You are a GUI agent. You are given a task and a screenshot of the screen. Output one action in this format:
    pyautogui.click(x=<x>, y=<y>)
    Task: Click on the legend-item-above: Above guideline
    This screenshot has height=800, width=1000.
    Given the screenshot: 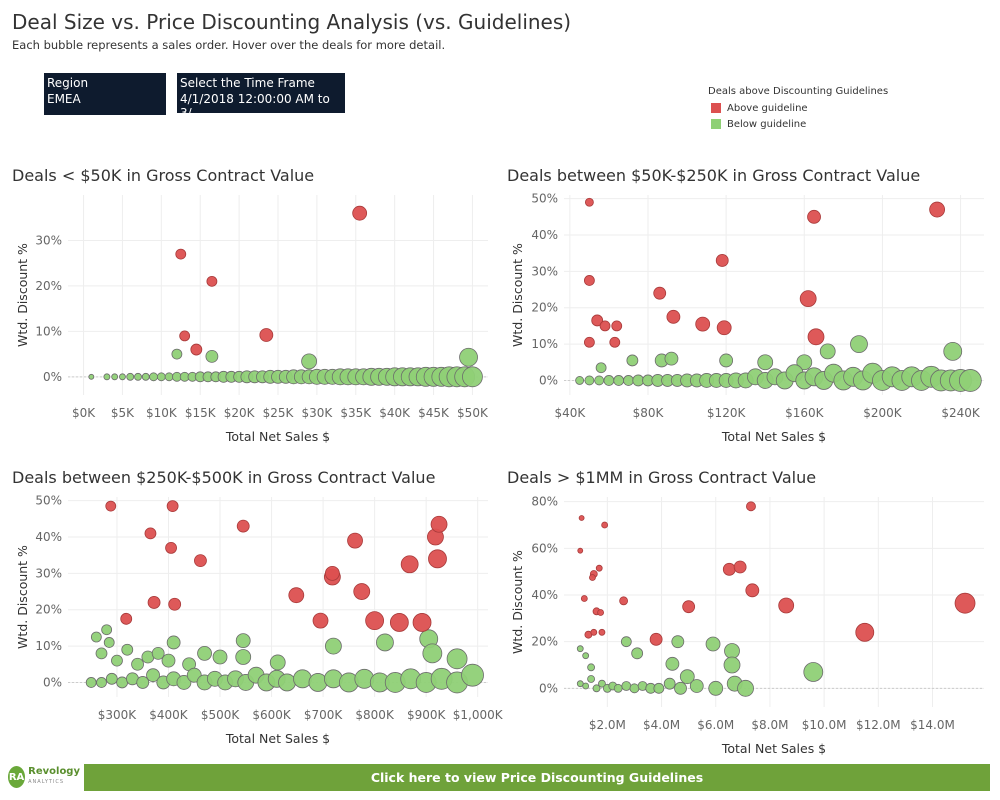 What is the action you would take?
    pyautogui.click(x=798, y=108)
    